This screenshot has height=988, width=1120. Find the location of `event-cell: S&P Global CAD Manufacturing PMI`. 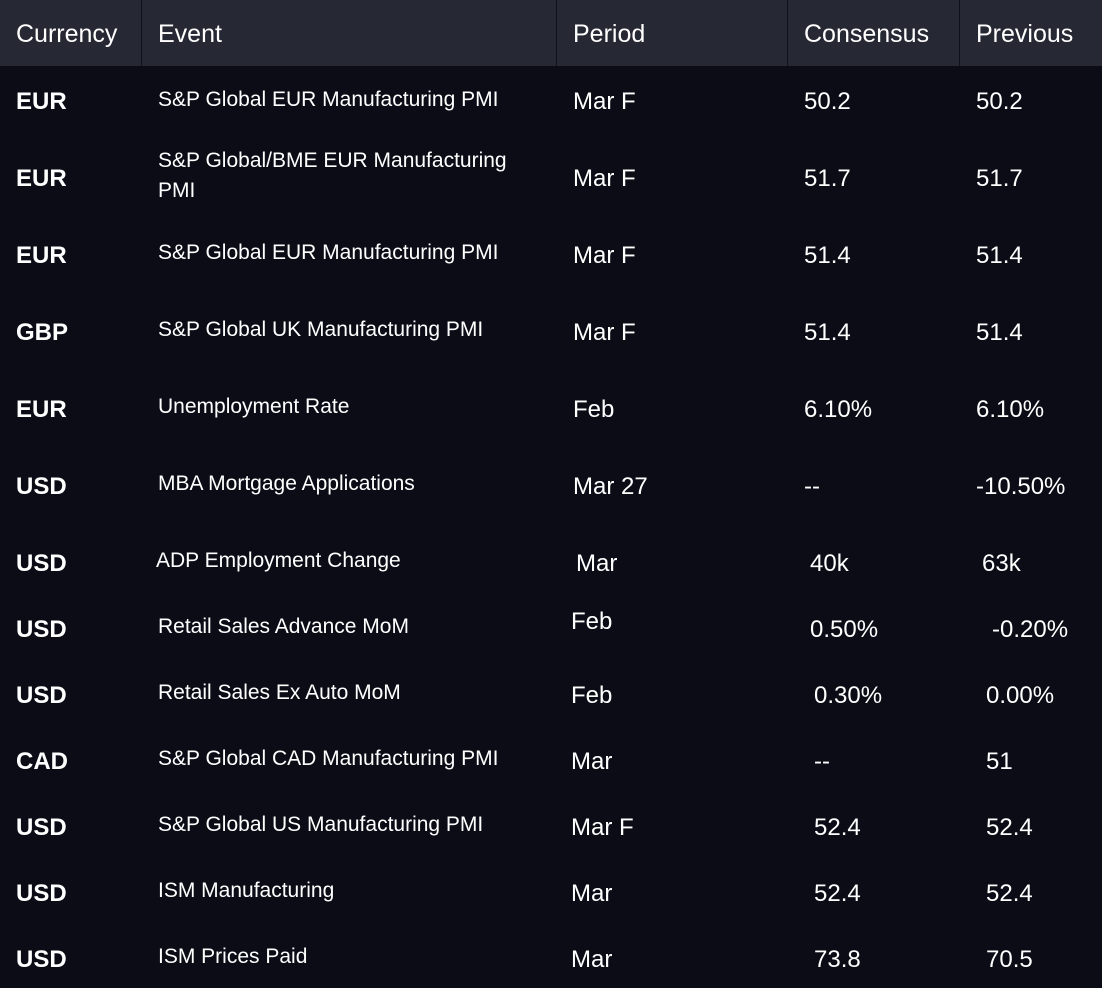

event-cell: S&P Global CAD Manufacturing PMI is located at coordinates (328, 758).